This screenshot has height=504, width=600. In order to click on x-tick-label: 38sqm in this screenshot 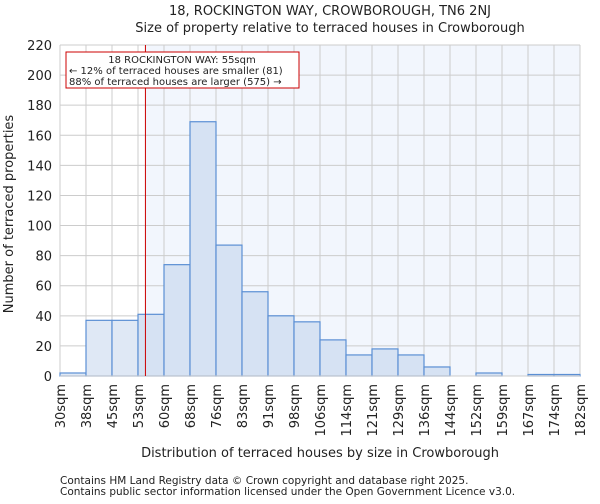, I will do `click(87, 406)`.